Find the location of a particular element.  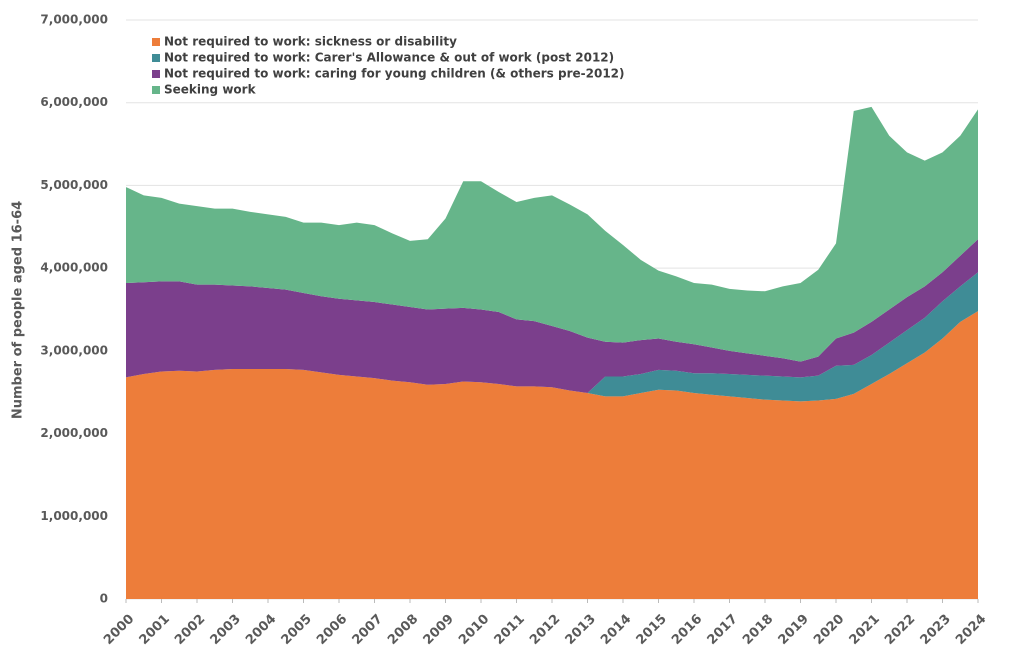

x-tick-label: 2006 is located at coordinates (332, 630).